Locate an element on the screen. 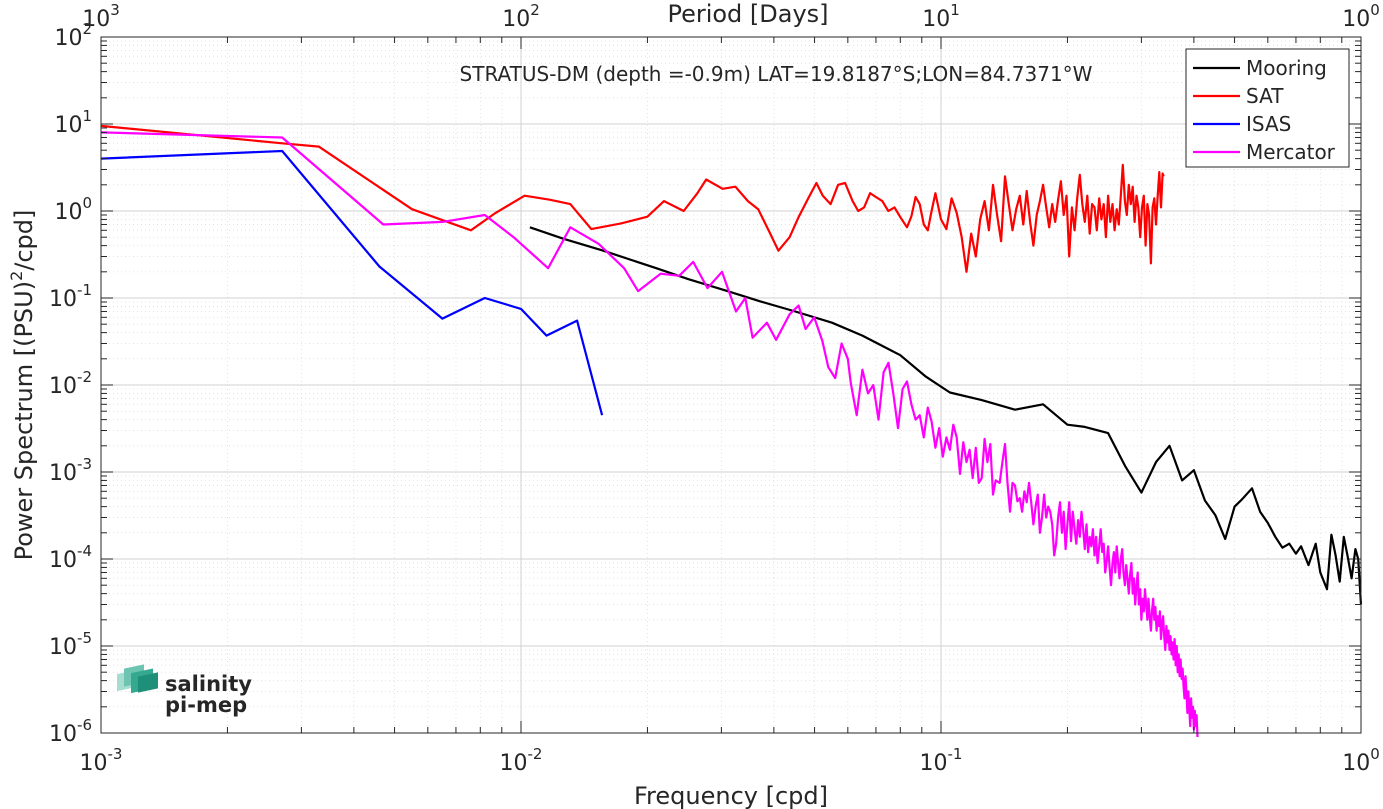  y-tick-label: 10⁻¹ is located at coordinates (70, 296).